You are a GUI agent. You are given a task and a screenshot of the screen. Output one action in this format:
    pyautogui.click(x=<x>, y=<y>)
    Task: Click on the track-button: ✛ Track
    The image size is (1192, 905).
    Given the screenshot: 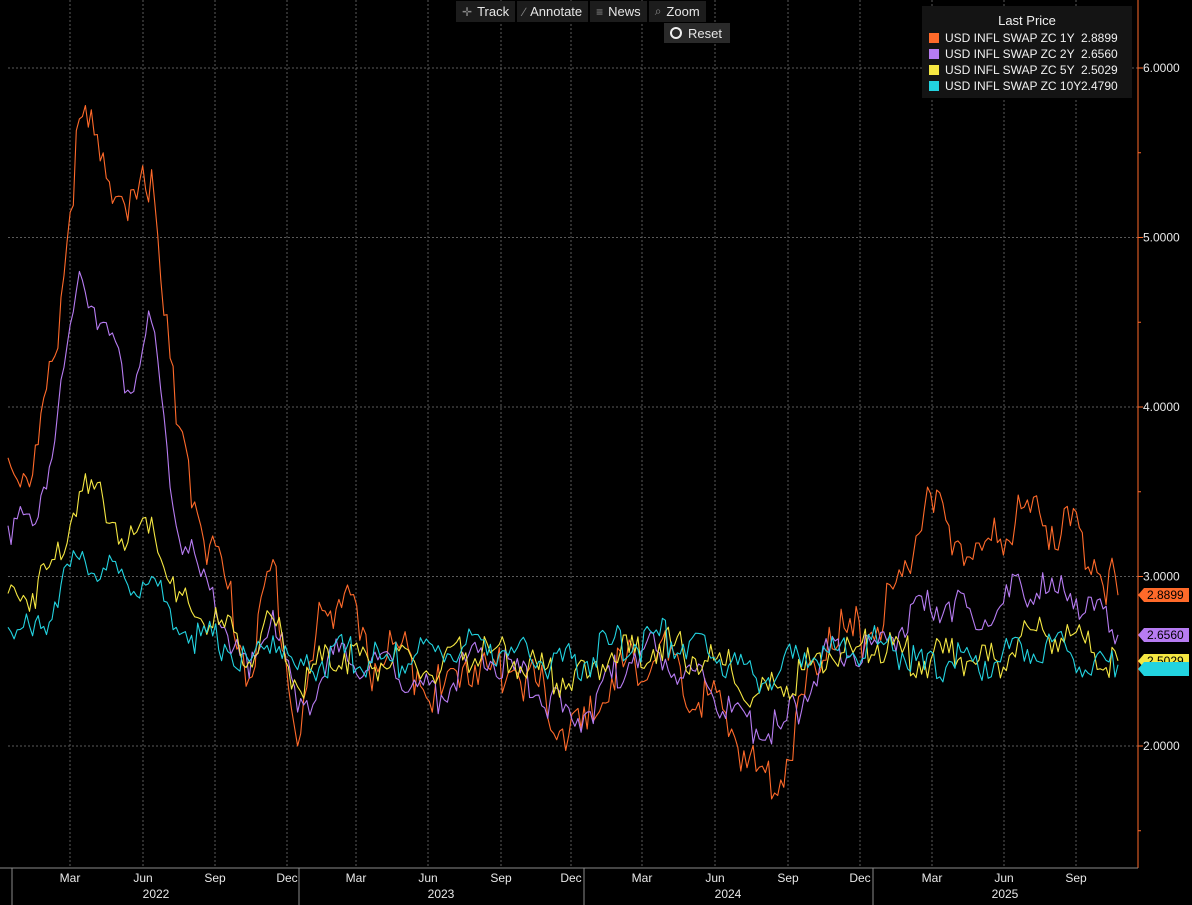 What is the action you would take?
    pyautogui.click(x=486, y=11)
    